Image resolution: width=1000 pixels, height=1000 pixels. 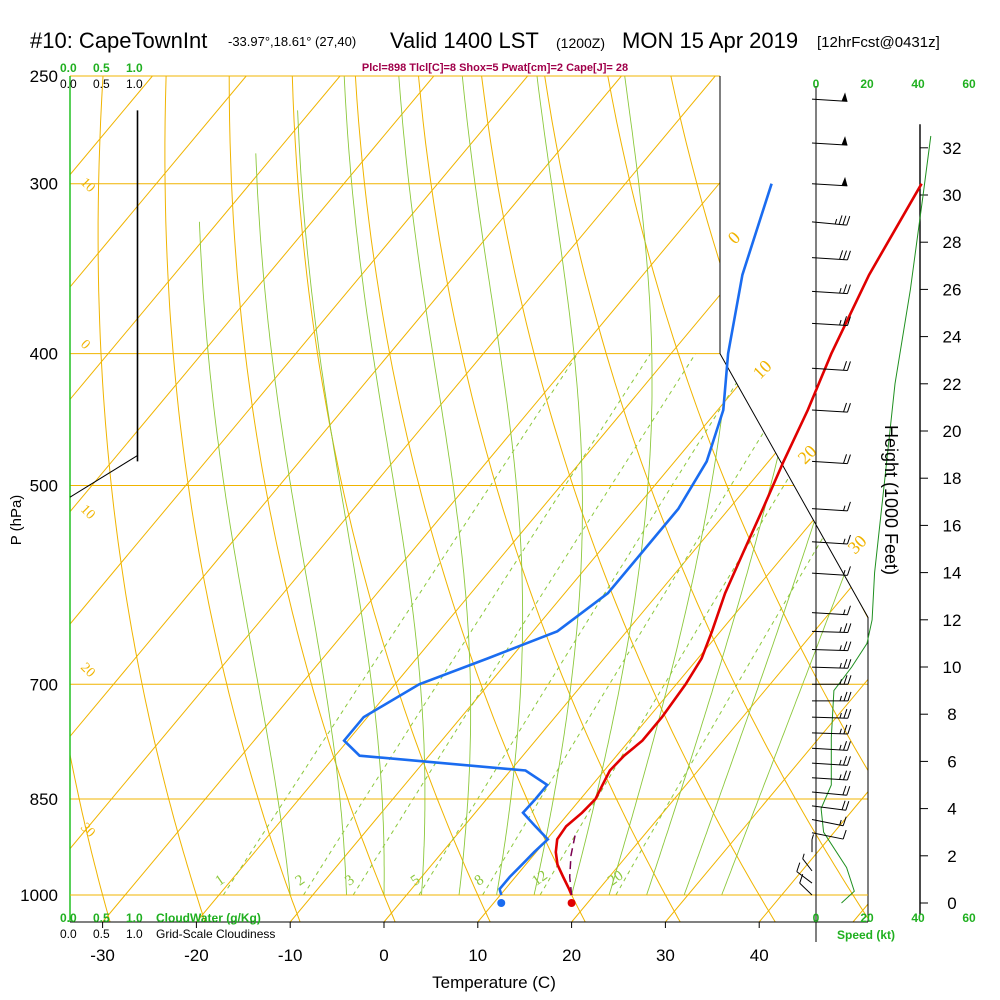 What do you see at coordinates (415, 880) in the screenshot?
I see `mixing-ratio-label: 5` at bounding box center [415, 880].